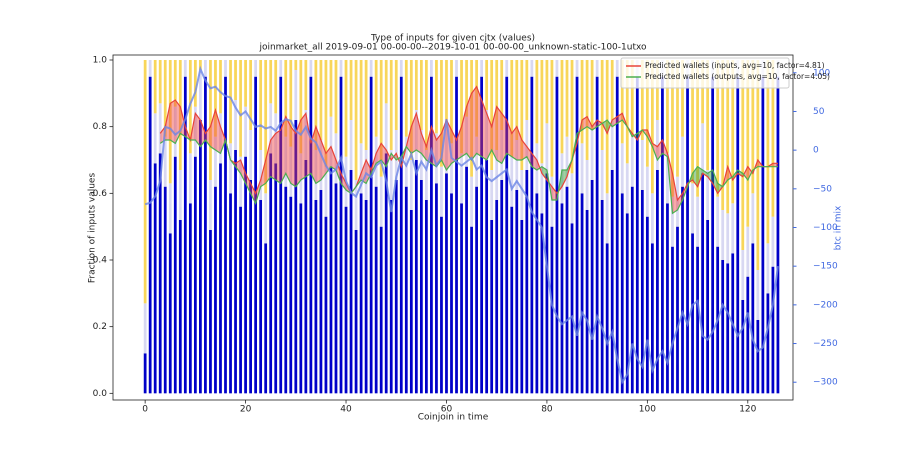 Image resolution: width=900 pixels, height=454 pixels. I want to click on x-tick-label: 80, so click(547, 410).